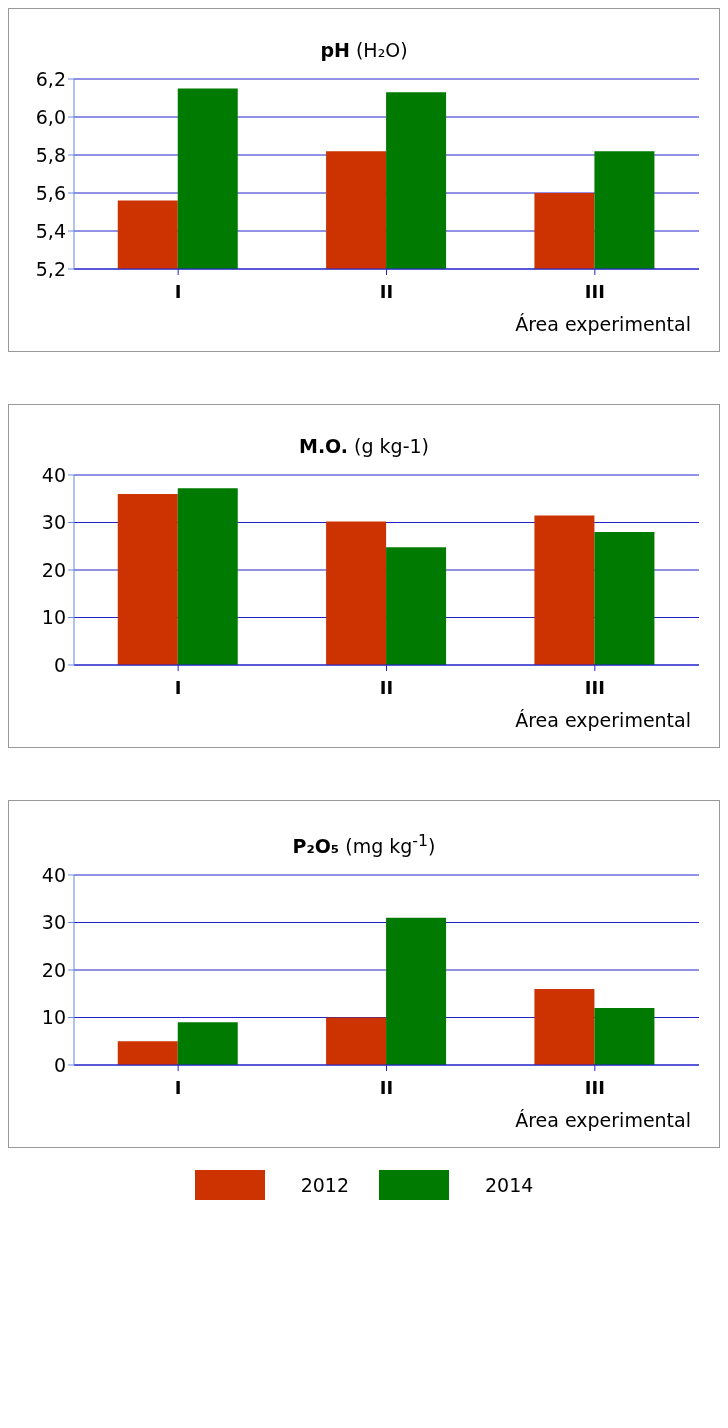 The image size is (728, 1428). I want to click on legend-label: 2012, so click(324, 1185).